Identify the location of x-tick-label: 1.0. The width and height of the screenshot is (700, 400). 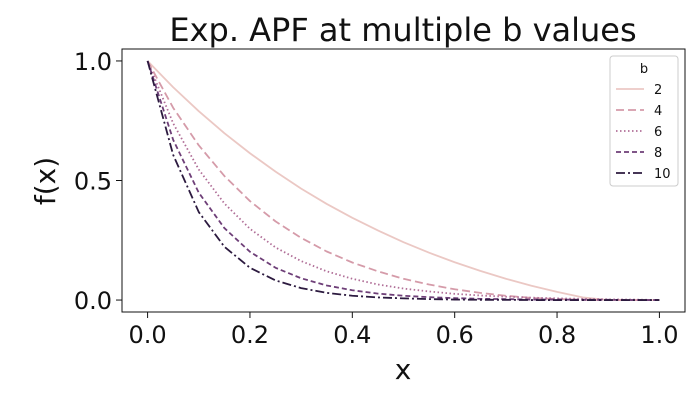
(659, 335).